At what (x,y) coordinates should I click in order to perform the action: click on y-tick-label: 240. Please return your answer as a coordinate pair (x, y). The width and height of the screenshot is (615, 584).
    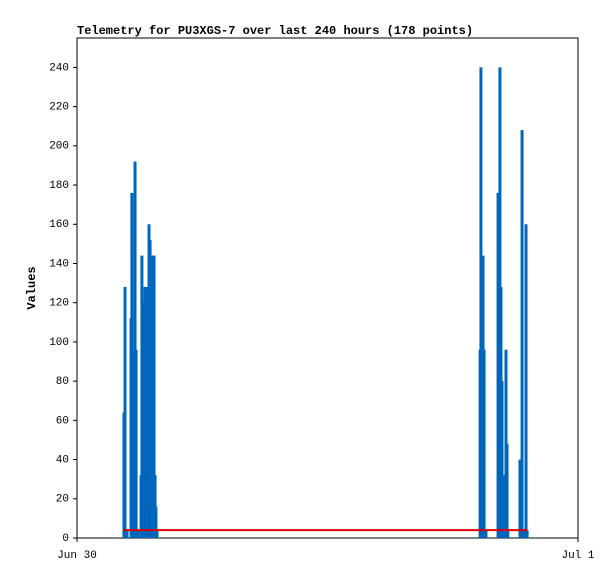
    Looking at the image, I should click on (59, 68).